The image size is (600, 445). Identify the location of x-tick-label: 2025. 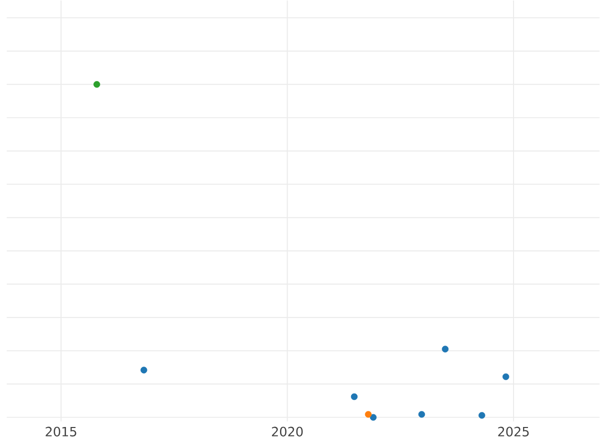
(513, 431).